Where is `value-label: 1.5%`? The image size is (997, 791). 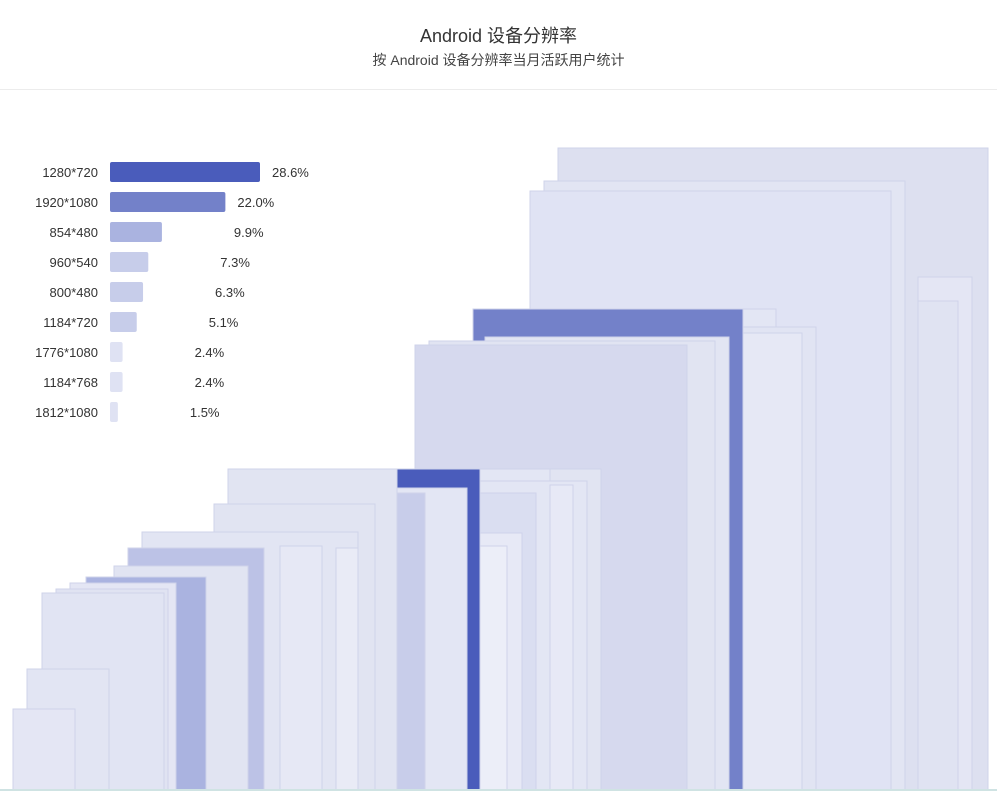 value-label: 1.5% is located at coordinates (205, 412).